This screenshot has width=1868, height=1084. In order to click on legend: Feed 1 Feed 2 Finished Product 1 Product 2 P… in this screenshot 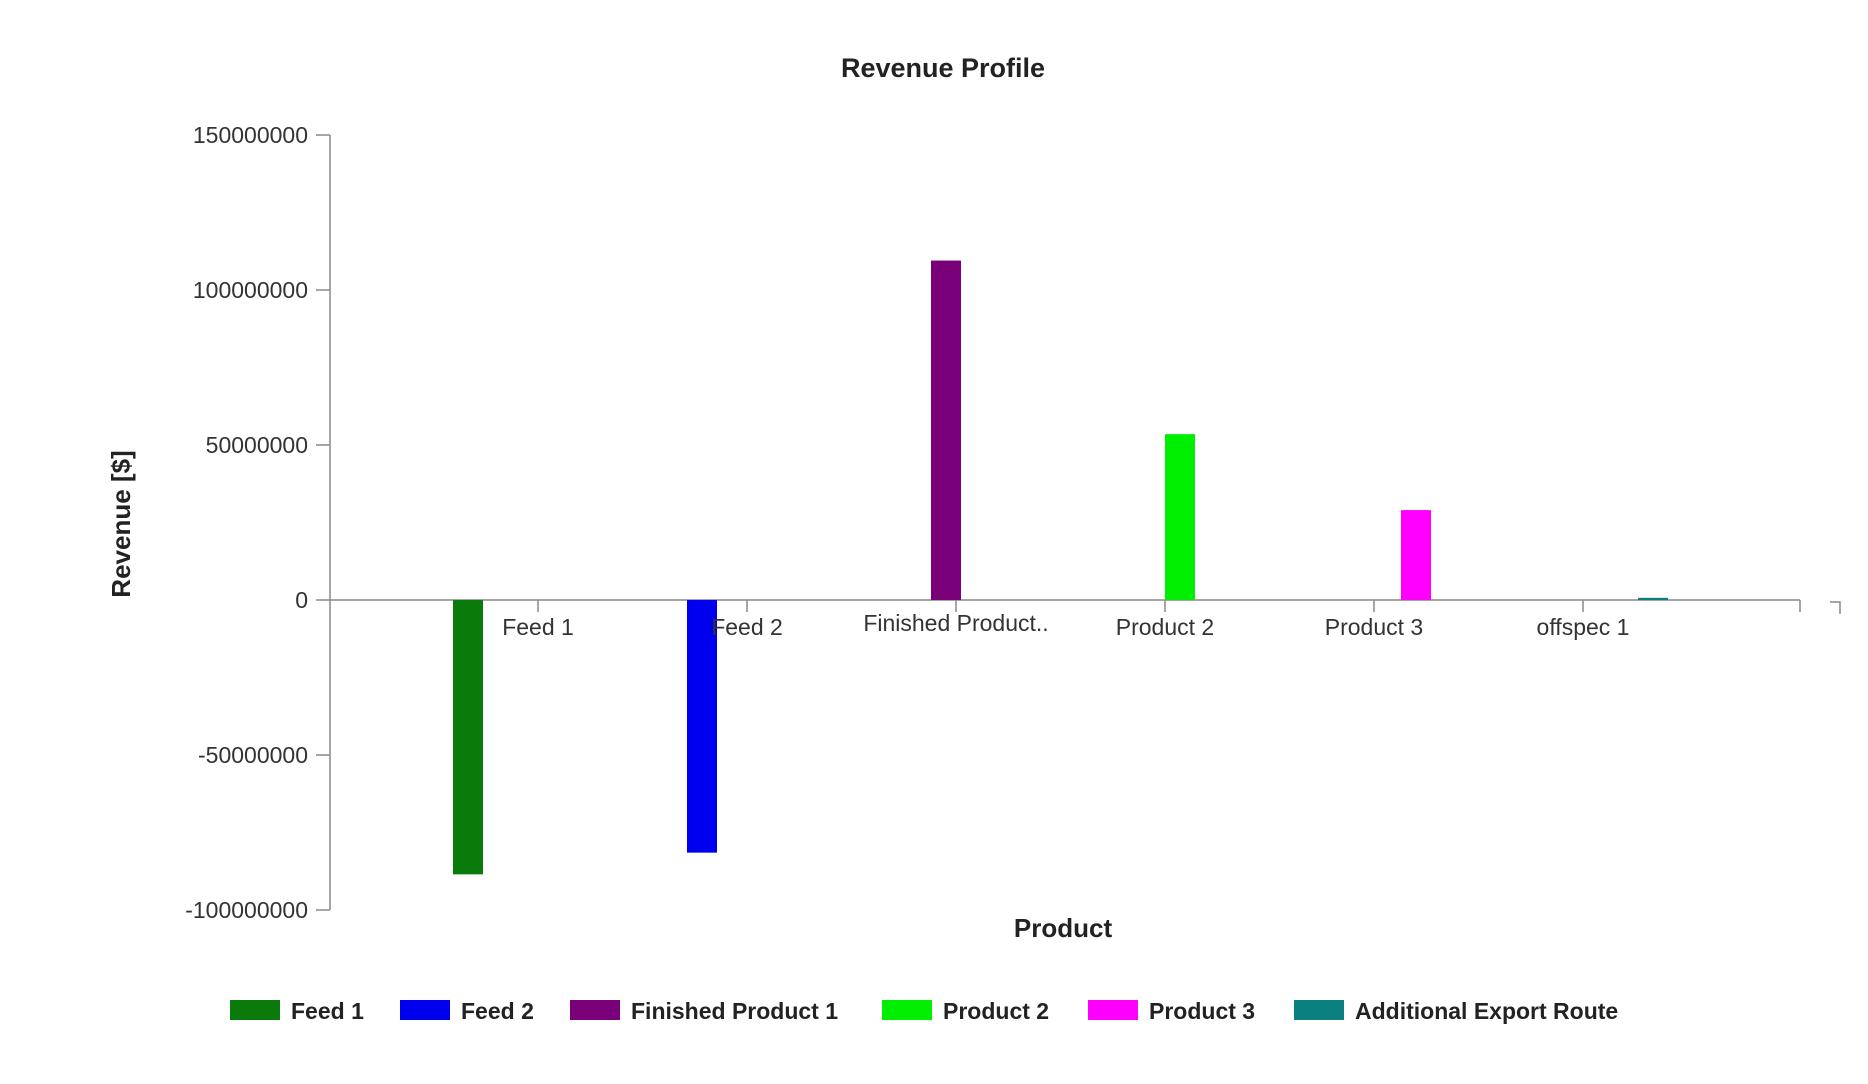, I will do `click(924, 1011)`.